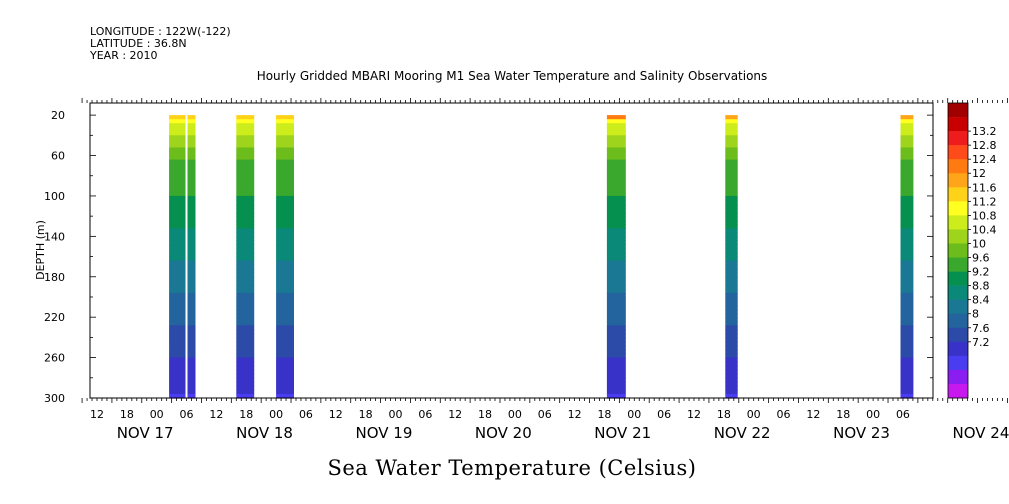 This screenshot has height=504, width=1009. I want to click on y-tick-label: 300, so click(54, 398).